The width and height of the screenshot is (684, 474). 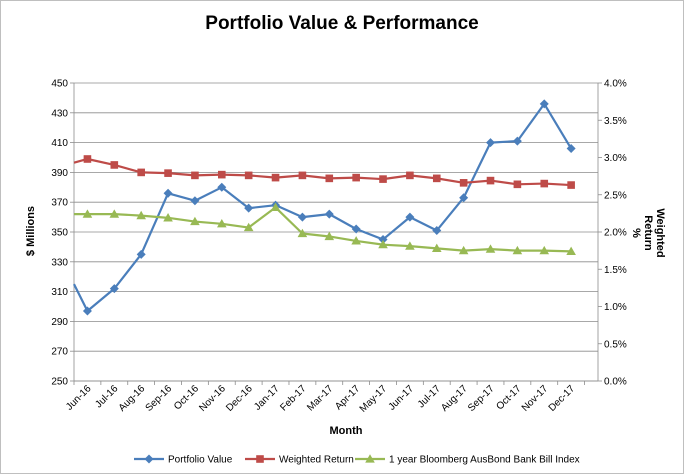 What do you see at coordinates (484, 460) in the screenshot?
I see `legend-label: 1 year Bloomberg AusBond Bank Bill Index` at bounding box center [484, 460].